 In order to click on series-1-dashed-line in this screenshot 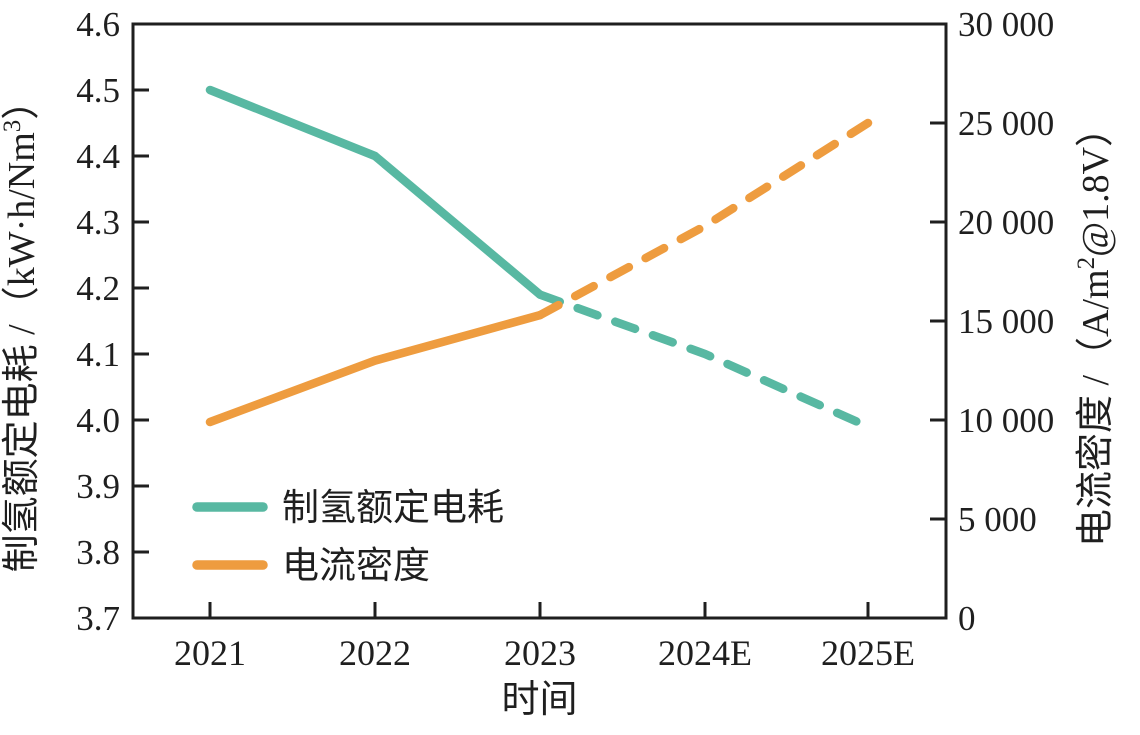, I will do `click(704, 219)`.